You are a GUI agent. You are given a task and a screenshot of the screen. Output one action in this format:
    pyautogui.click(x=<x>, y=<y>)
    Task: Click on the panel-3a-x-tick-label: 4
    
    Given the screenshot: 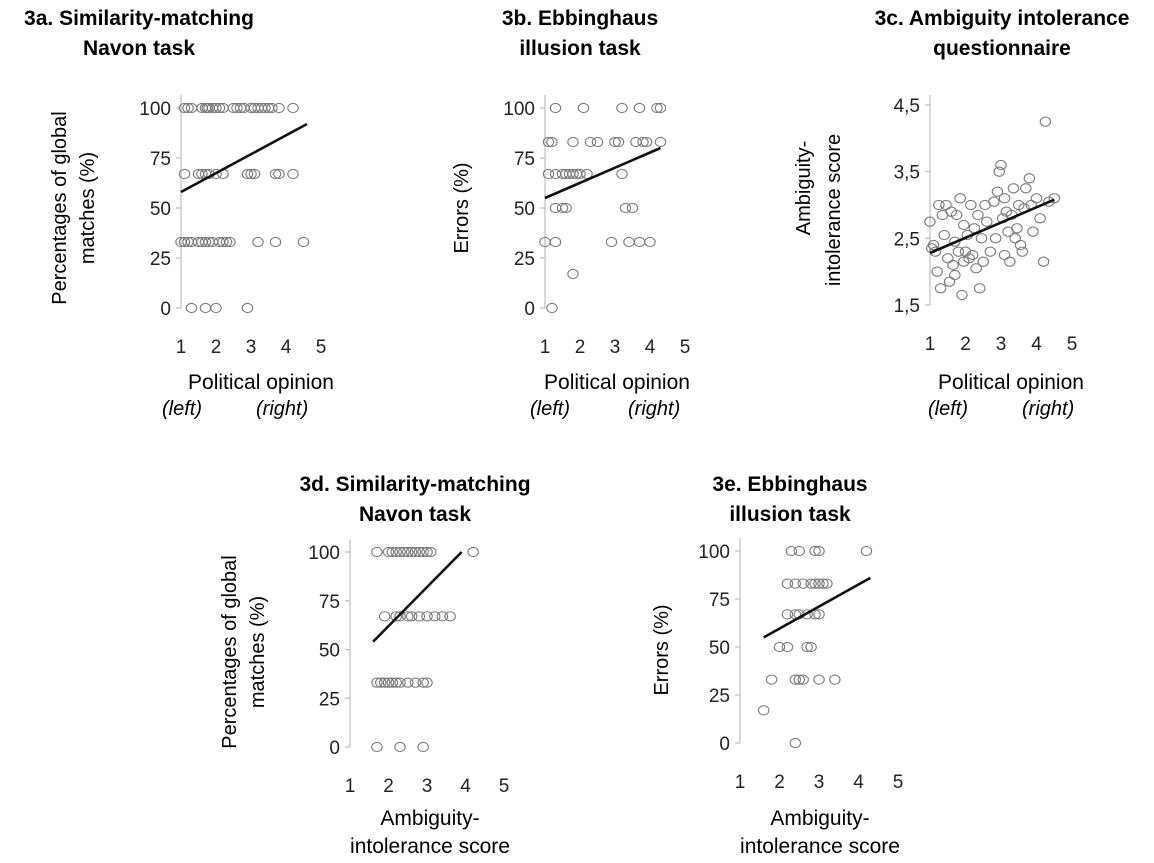 What is the action you would take?
    pyautogui.click(x=286, y=347)
    